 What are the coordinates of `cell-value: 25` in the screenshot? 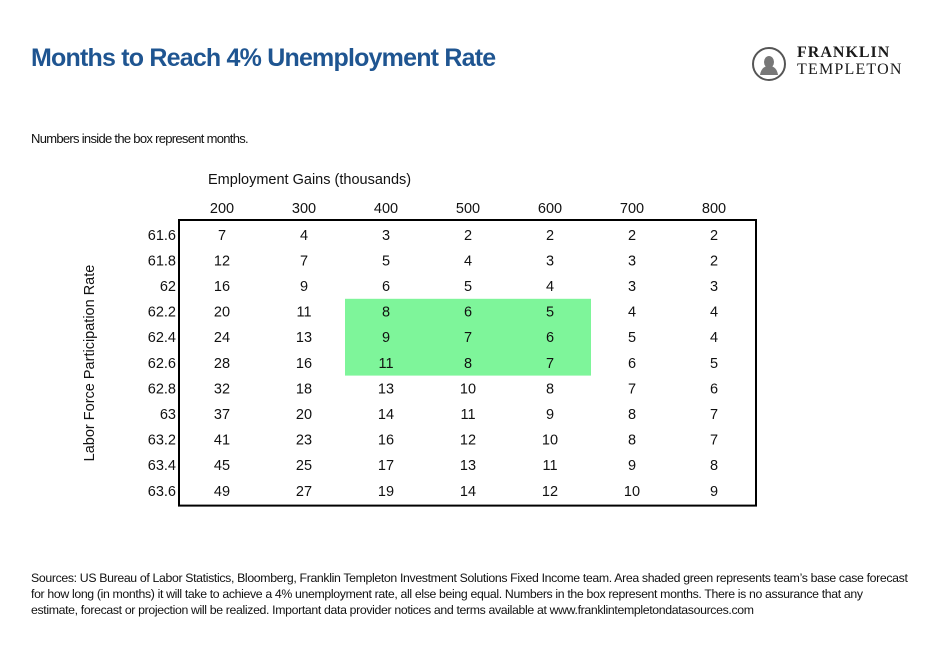 It's located at (304, 466).